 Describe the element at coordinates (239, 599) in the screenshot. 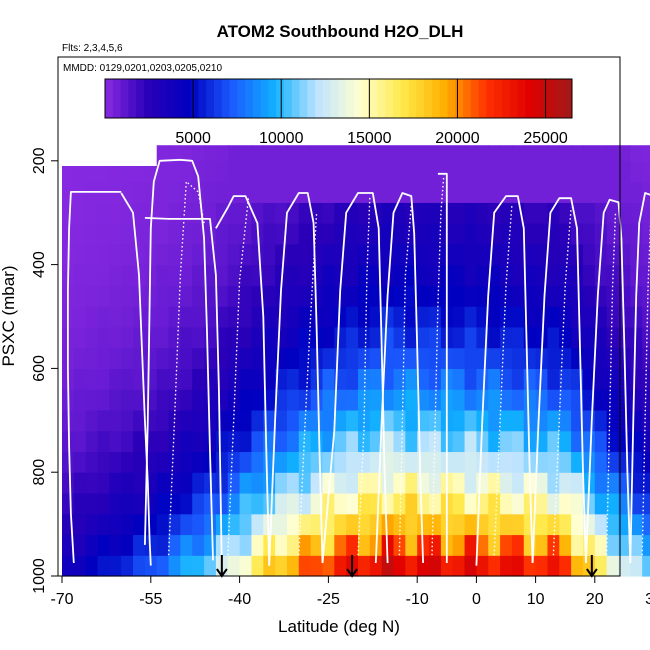

I see `x-tick-label: -40` at that location.